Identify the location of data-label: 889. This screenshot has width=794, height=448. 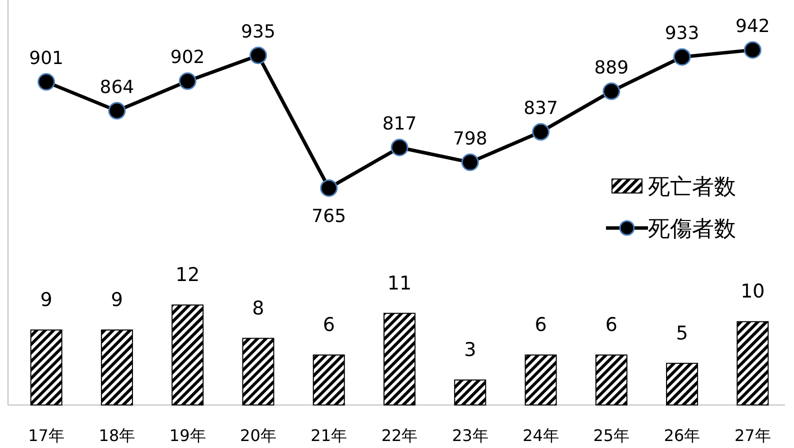
(611, 67).